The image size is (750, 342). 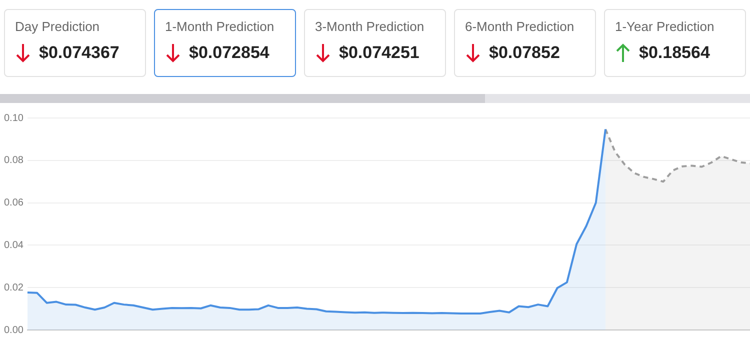 What do you see at coordinates (14, 330) in the screenshot?
I see `y-tick-label: 0.00` at bounding box center [14, 330].